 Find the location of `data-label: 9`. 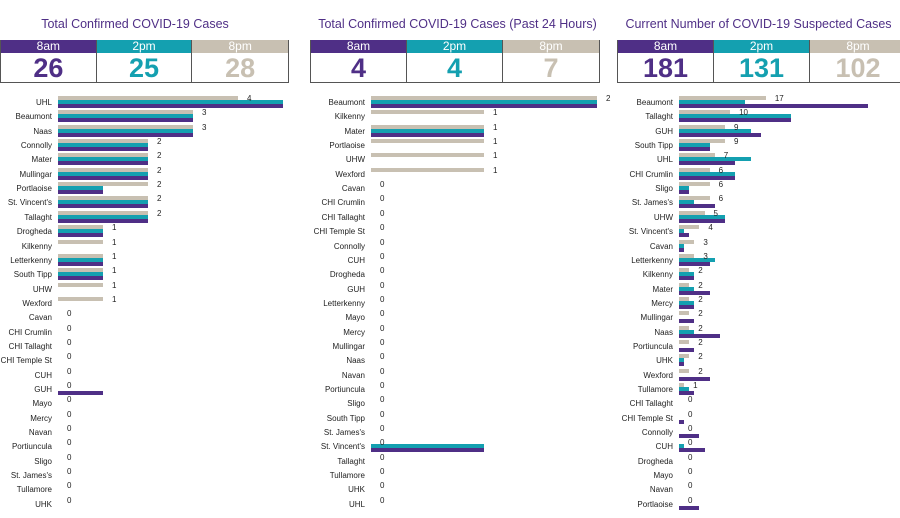

data-label: 9 is located at coordinates (736, 142).